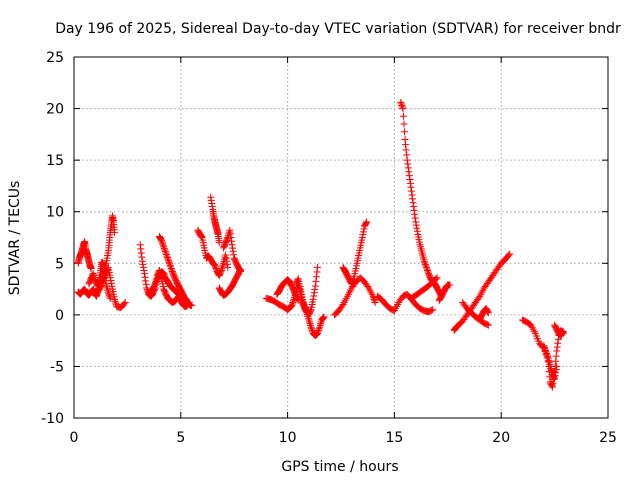 Image resolution: width=640 pixels, height=480 pixels. Describe the element at coordinates (394, 438) in the screenshot. I see `x-tick-label: 15` at that location.